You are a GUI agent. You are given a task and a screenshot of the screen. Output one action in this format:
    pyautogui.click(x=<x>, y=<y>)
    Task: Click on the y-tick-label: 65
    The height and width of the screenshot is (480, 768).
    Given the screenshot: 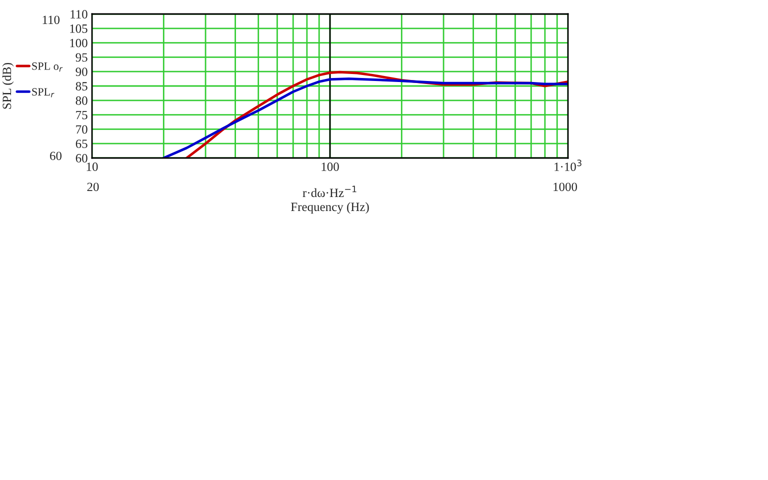 What is the action you would take?
    pyautogui.click(x=82, y=144)
    